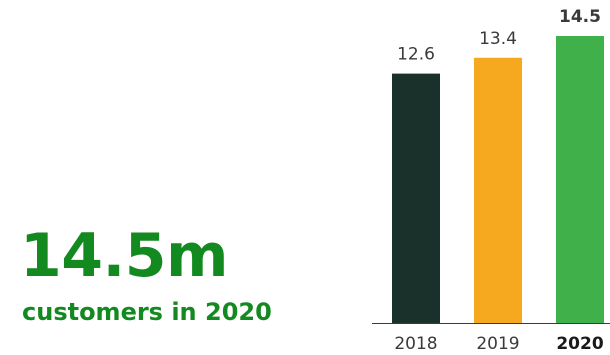 The width and height of the screenshot is (610, 355). Describe the element at coordinates (416, 198) in the screenshot. I see `bar-2018` at that location.